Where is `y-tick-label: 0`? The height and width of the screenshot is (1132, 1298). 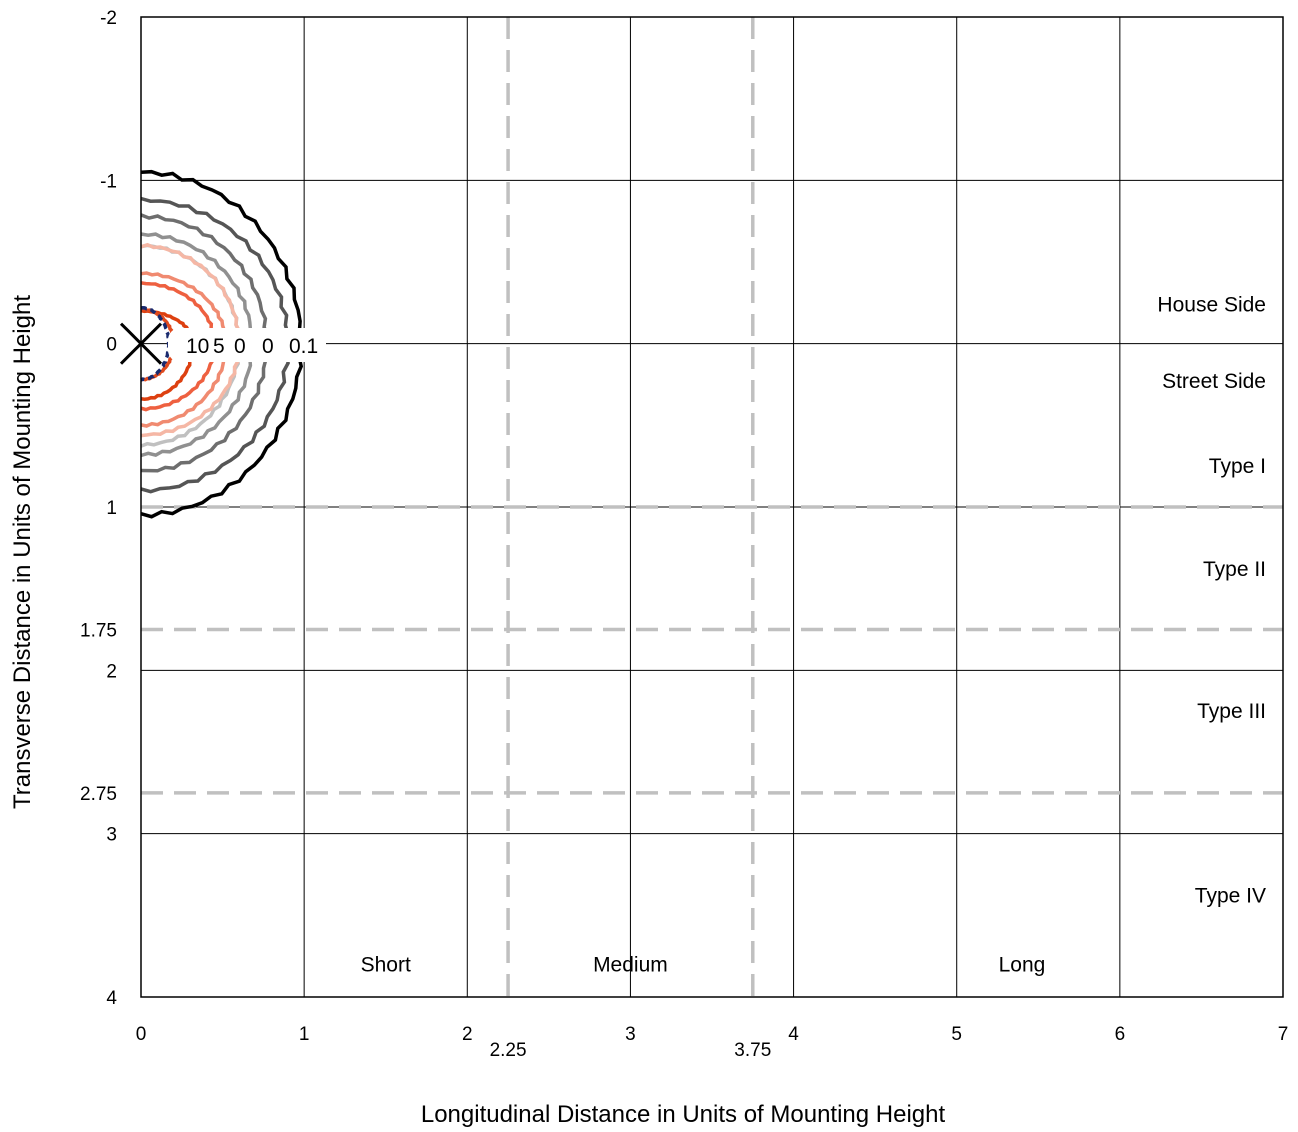 y-tick-label: 0 is located at coordinates (111, 345).